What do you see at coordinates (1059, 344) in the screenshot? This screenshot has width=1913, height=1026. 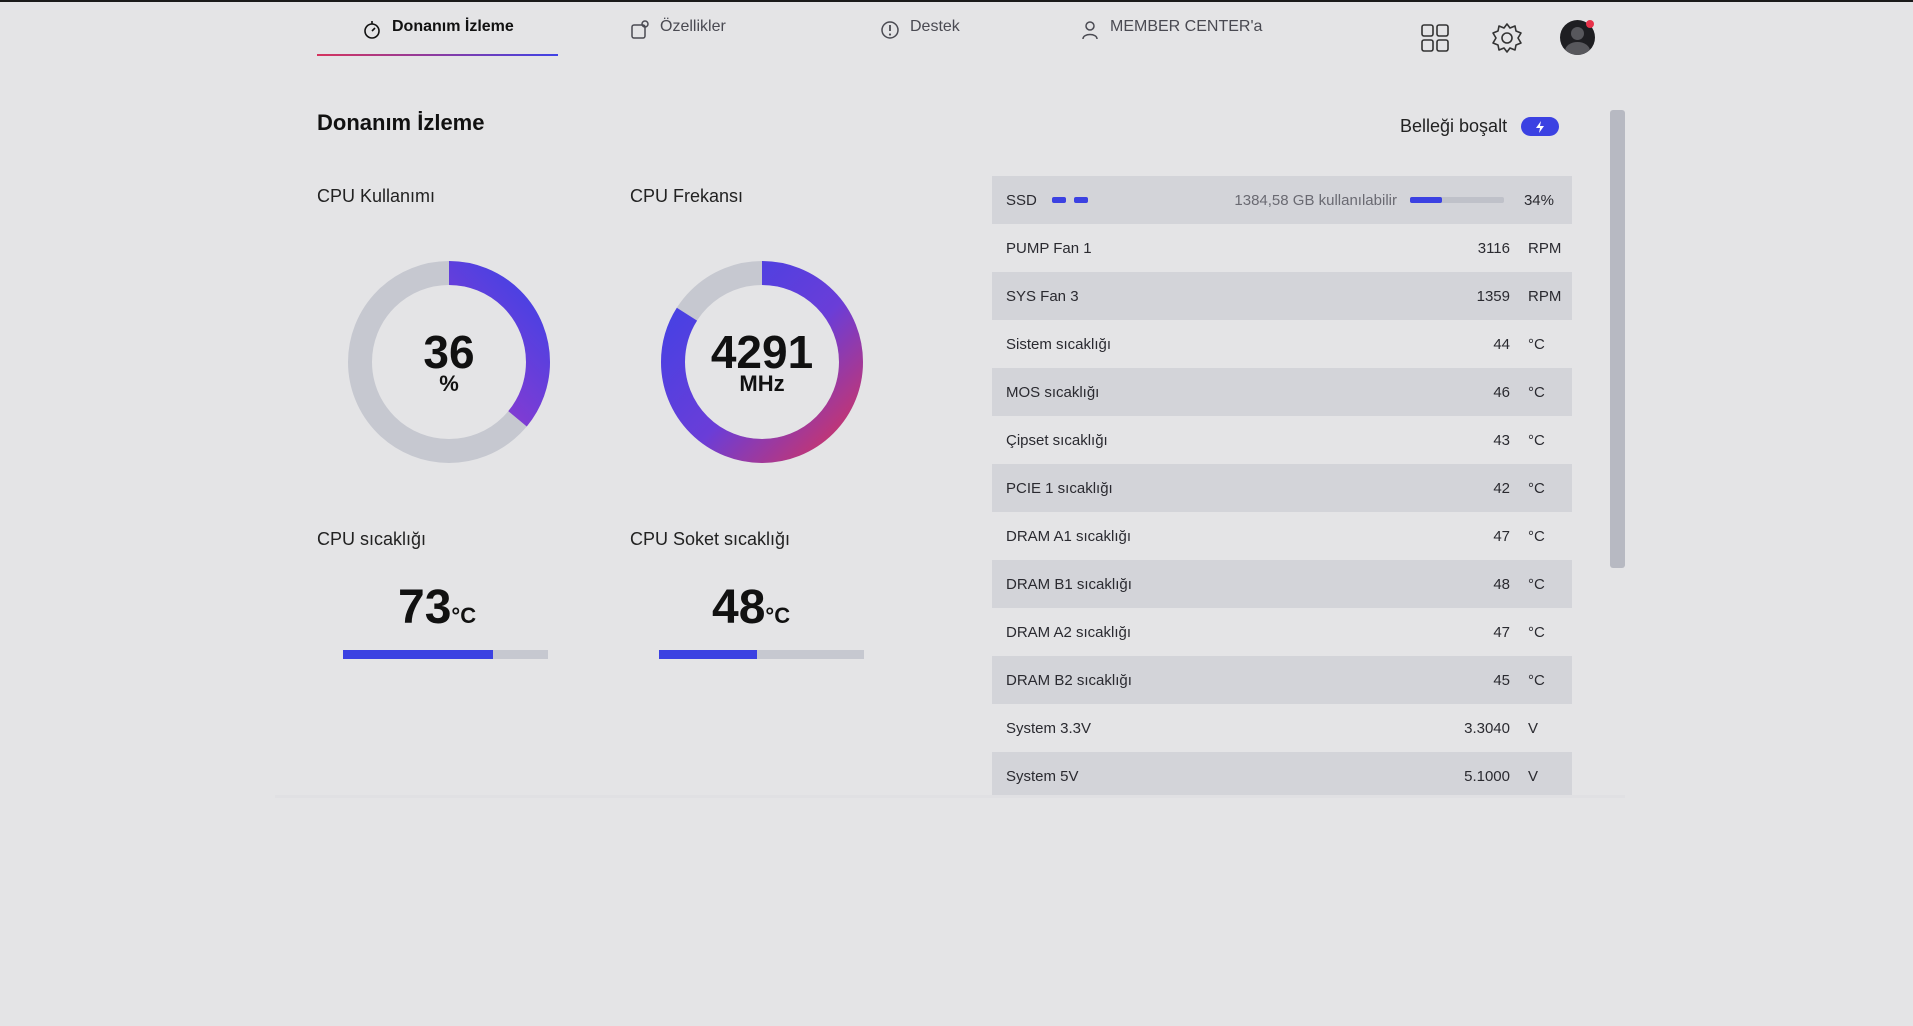 I see `sensor-label: Sistem sıcaklığı` at bounding box center [1059, 344].